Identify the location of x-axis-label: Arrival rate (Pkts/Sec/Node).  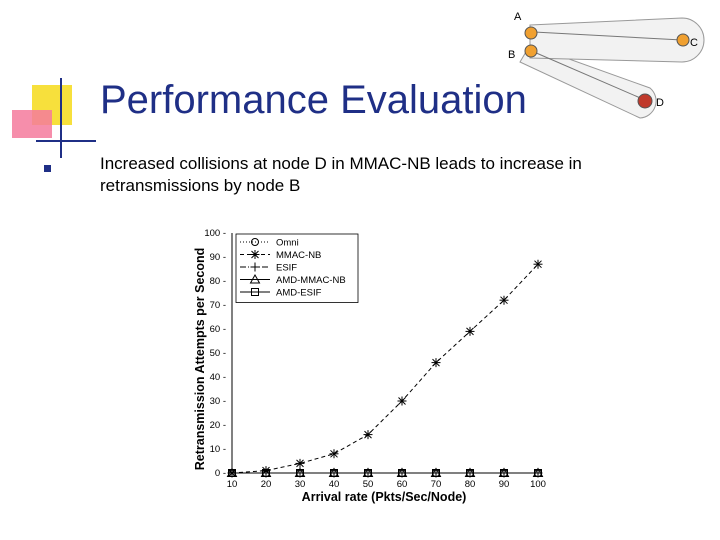
(384, 497).